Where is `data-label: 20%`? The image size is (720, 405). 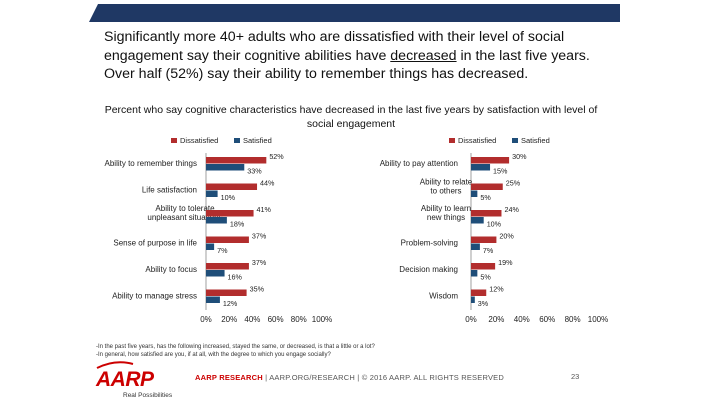 data-label: 20% is located at coordinates (506, 236).